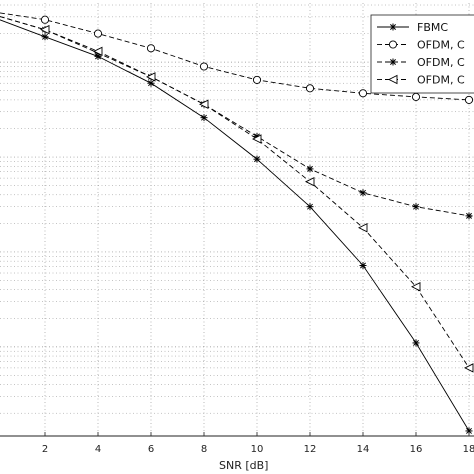 The width and height of the screenshot is (474, 474). What do you see at coordinates (98, 449) in the screenshot?
I see `x-tick-label: 4` at bounding box center [98, 449].